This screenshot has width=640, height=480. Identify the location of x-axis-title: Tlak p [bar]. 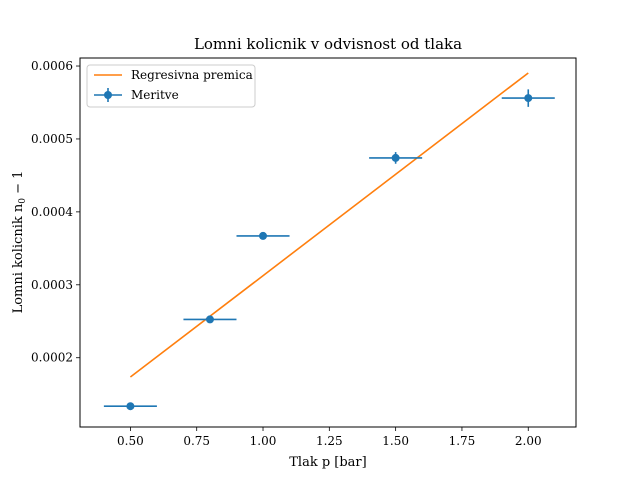
(327, 462).